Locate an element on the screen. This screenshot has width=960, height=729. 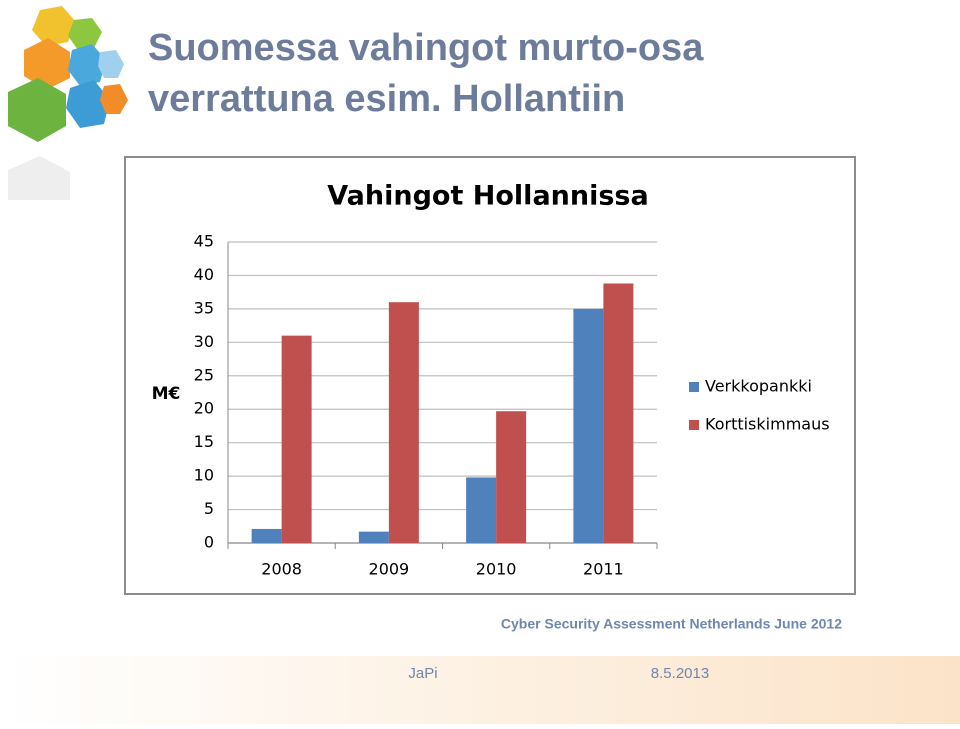
slide-title: Suomessa vahingot murto-osa is located at coordinates (426, 48).